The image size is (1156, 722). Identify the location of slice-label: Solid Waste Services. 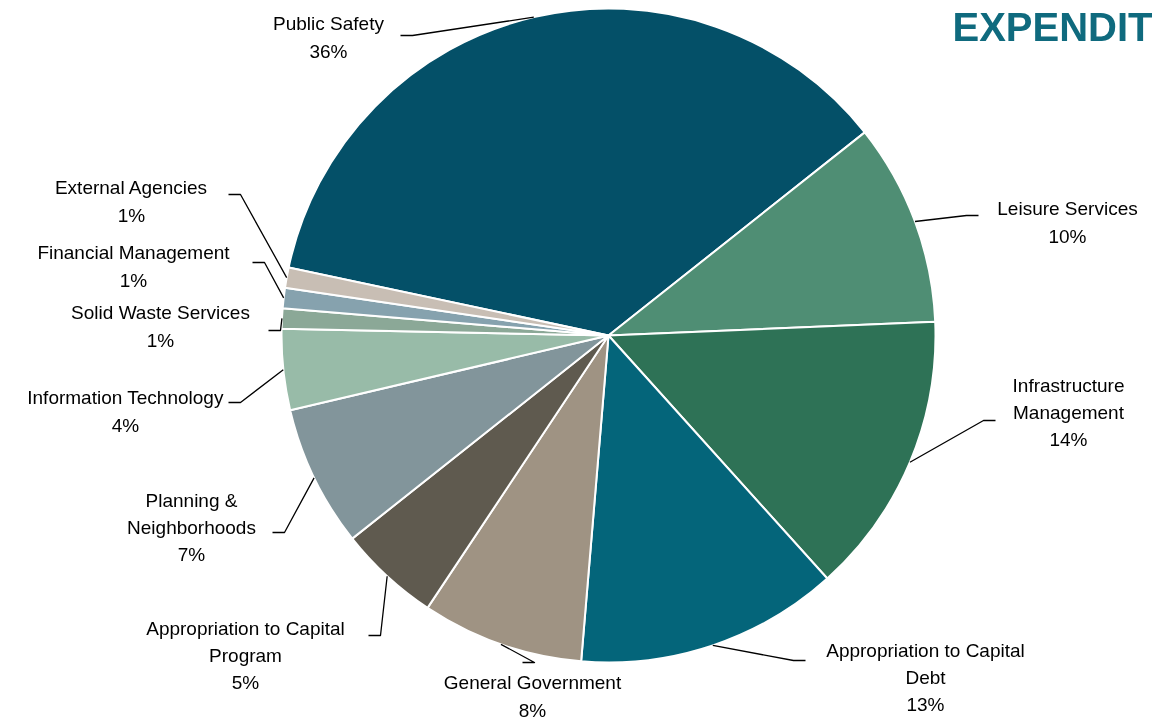
(160, 313).